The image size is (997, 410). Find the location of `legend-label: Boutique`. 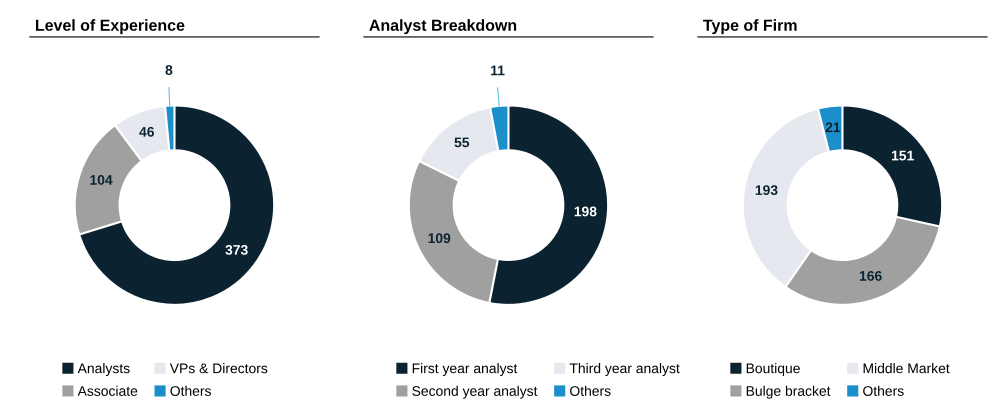

legend-label: Boutique is located at coordinates (773, 369).